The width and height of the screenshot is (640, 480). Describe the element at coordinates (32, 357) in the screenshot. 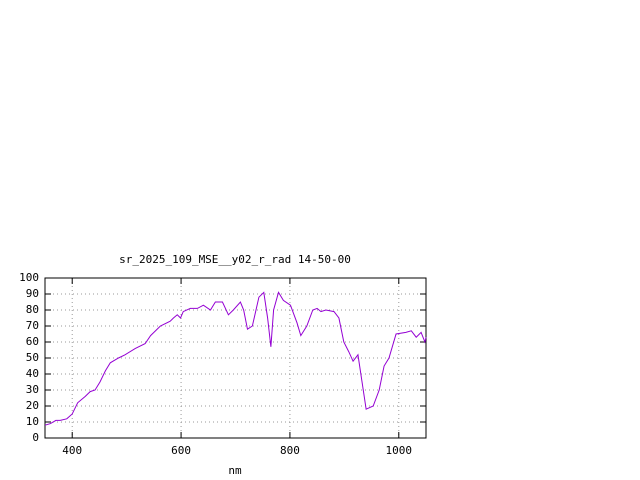

I see `y-tick-label: 50` at that location.